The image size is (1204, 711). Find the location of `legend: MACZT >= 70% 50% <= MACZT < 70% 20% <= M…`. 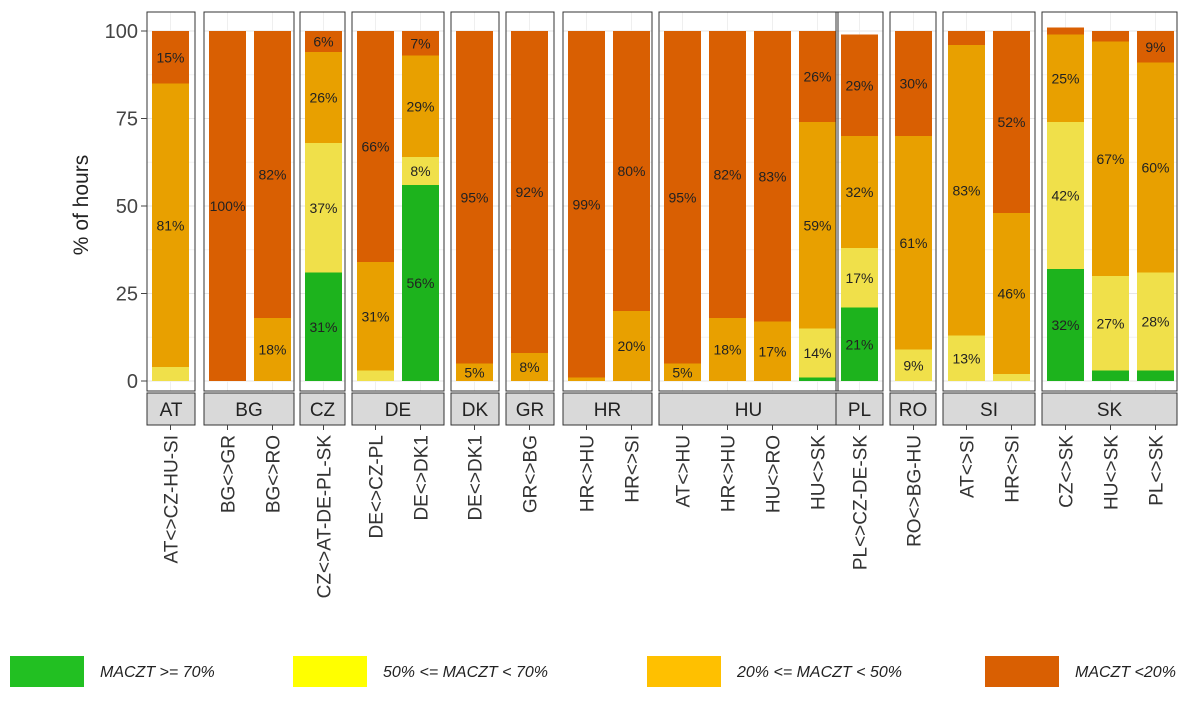

legend: MACZT >= 70% 50% <= MACZT < 70% 20% <= M… is located at coordinates (602, 676).